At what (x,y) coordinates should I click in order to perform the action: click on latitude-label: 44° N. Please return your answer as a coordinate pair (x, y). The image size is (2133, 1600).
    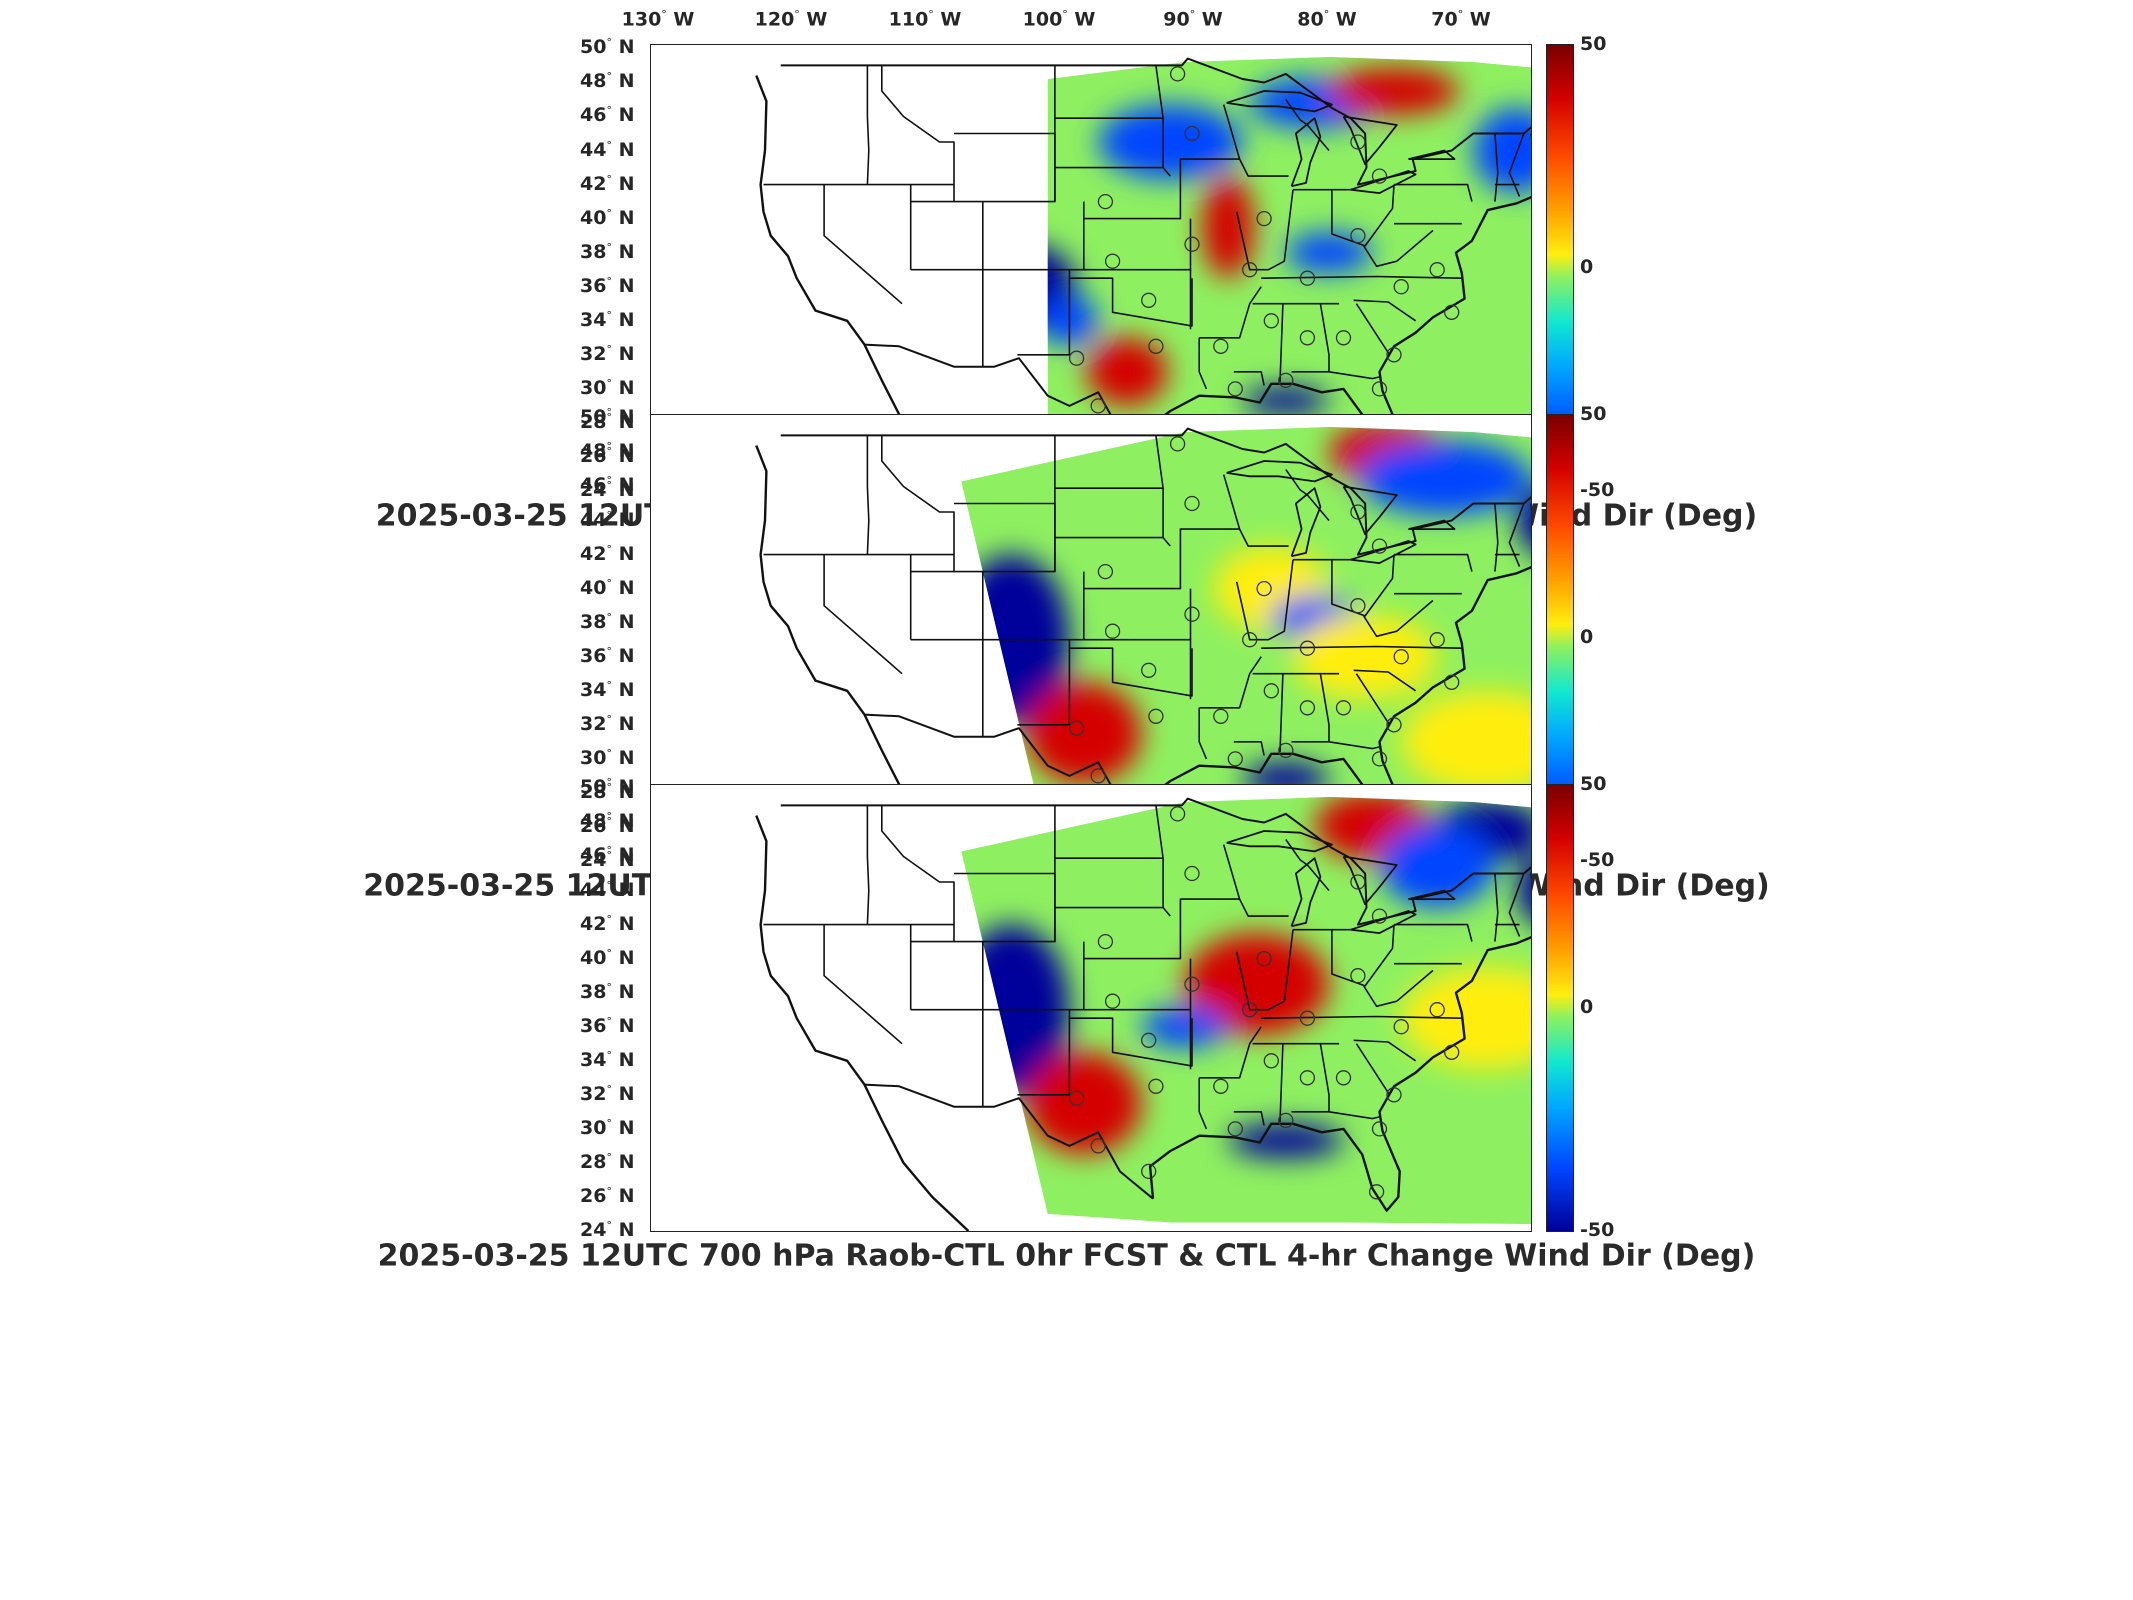
    Looking at the image, I should click on (607, 519).